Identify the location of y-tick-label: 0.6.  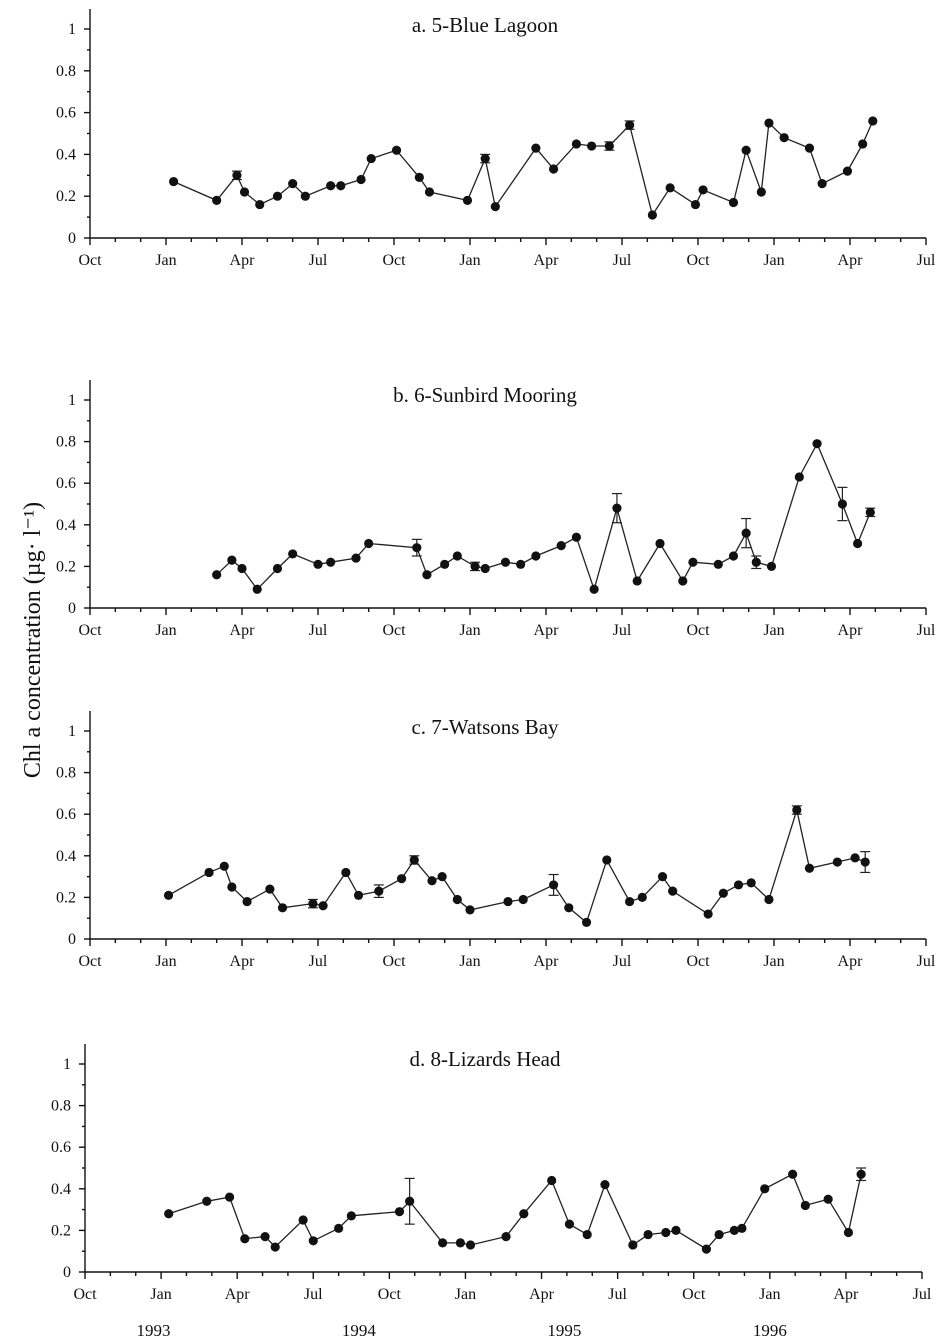
(66, 113).